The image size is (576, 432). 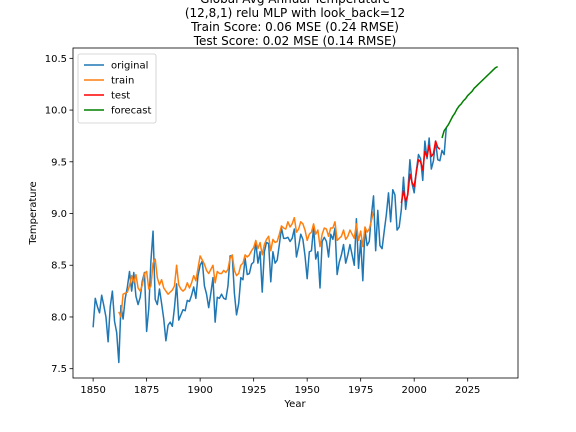 What do you see at coordinates (295, 3) in the screenshot?
I see `chart-title: Global Avg Annual Temperature` at bounding box center [295, 3].